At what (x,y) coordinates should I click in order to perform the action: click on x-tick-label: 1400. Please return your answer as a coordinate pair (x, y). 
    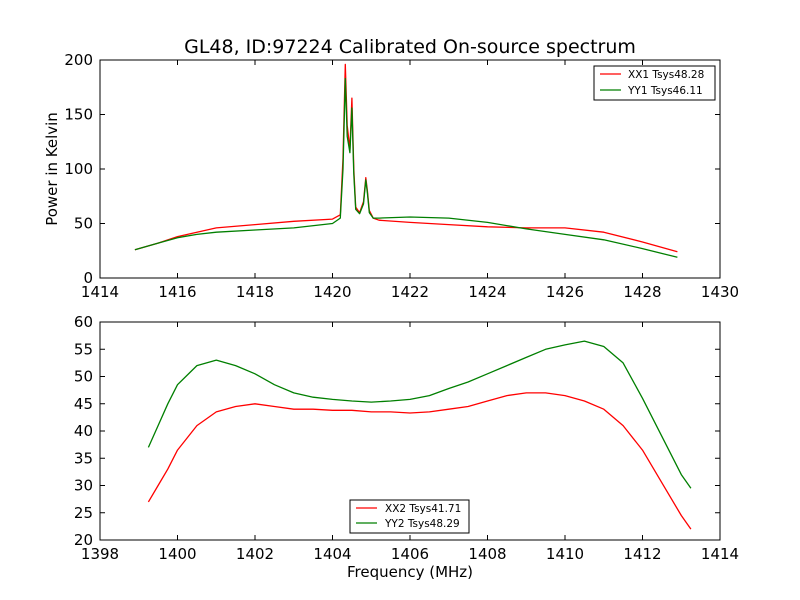
    Looking at the image, I should click on (177, 554).